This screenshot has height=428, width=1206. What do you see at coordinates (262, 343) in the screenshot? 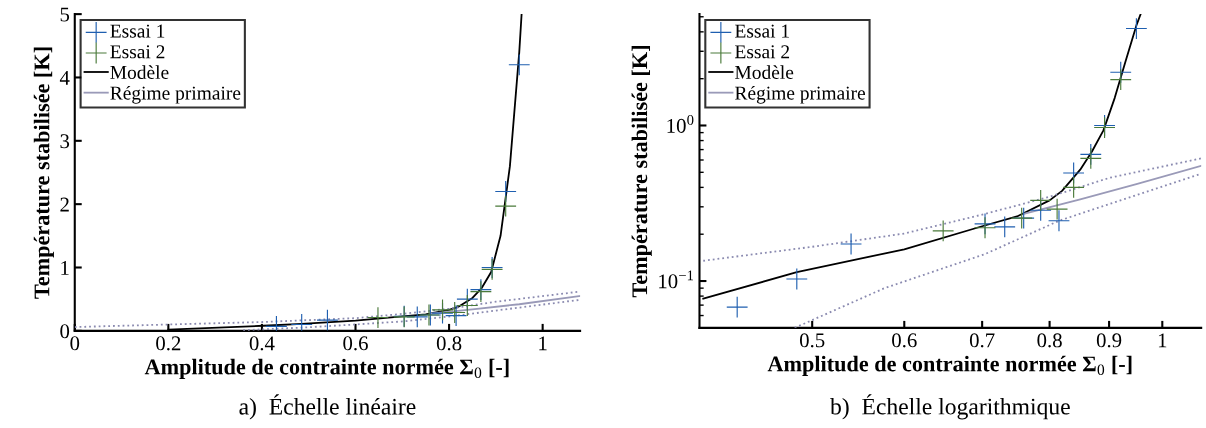
I see `x-tick-label: 0.4` at bounding box center [262, 343].